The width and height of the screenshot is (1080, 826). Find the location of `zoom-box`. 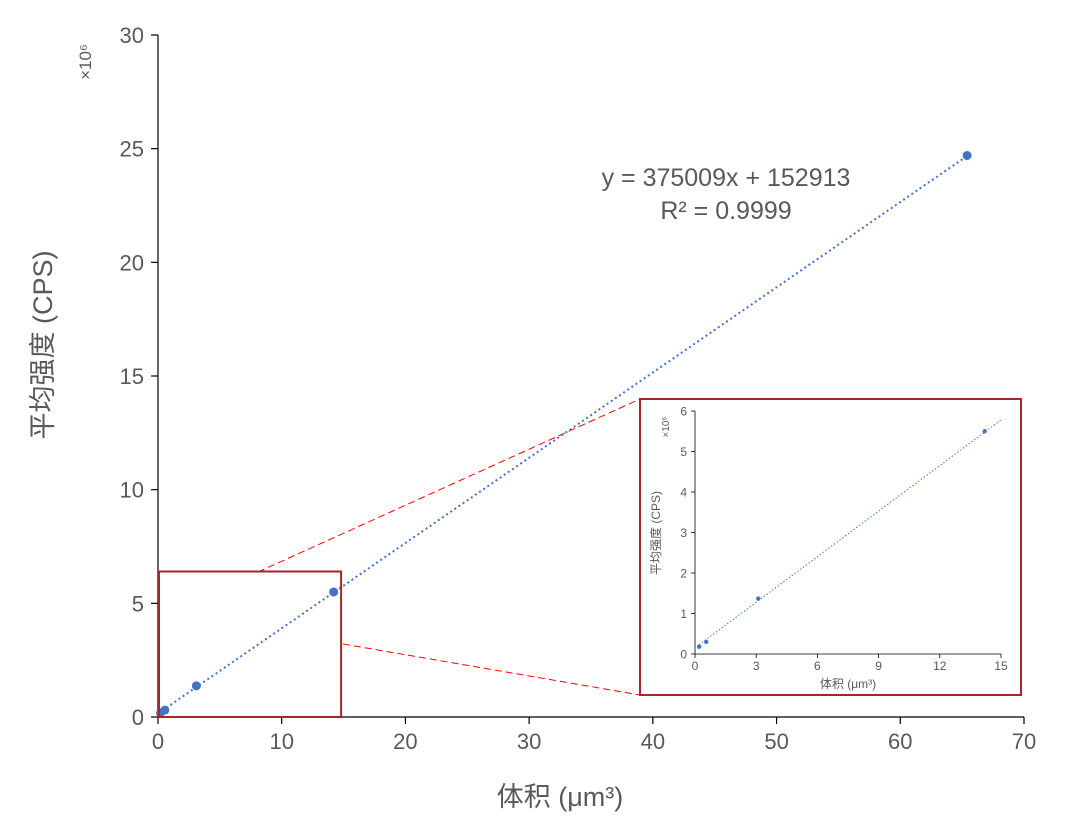

zoom-box is located at coordinates (250, 644).